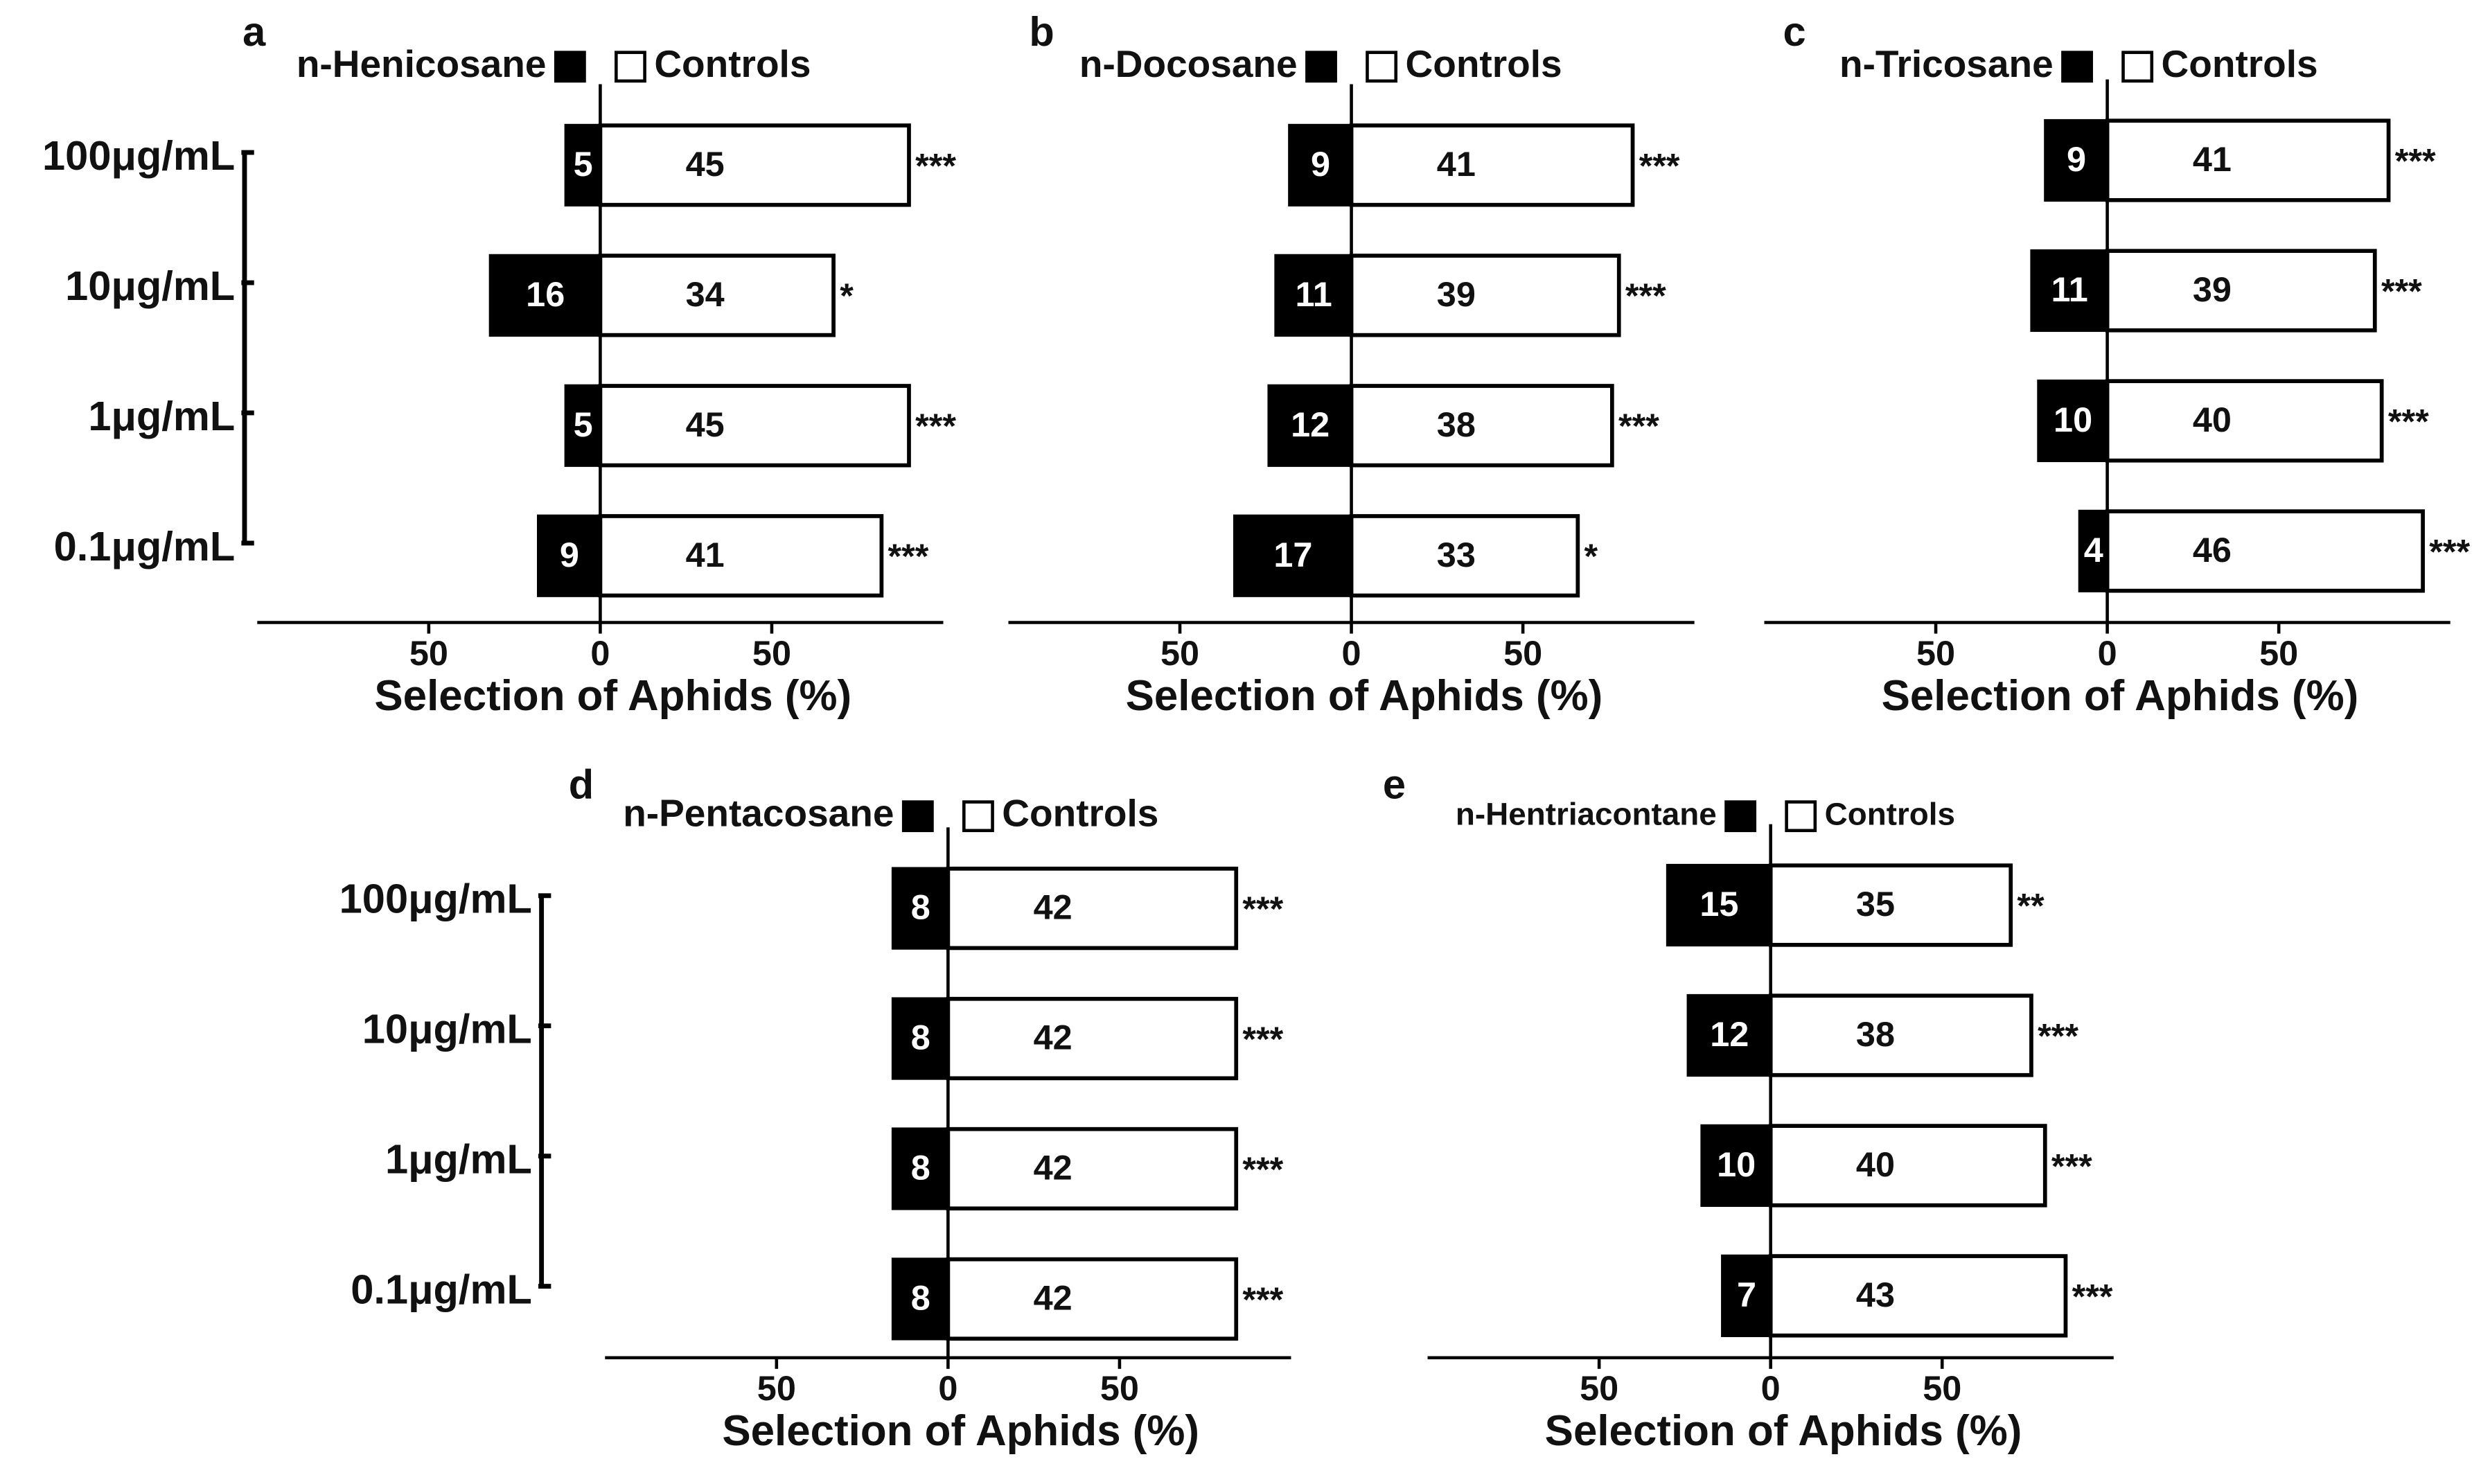 This screenshot has width=2490, height=1484. What do you see at coordinates (1794, 31) in the screenshot?
I see `panel-label: c` at bounding box center [1794, 31].